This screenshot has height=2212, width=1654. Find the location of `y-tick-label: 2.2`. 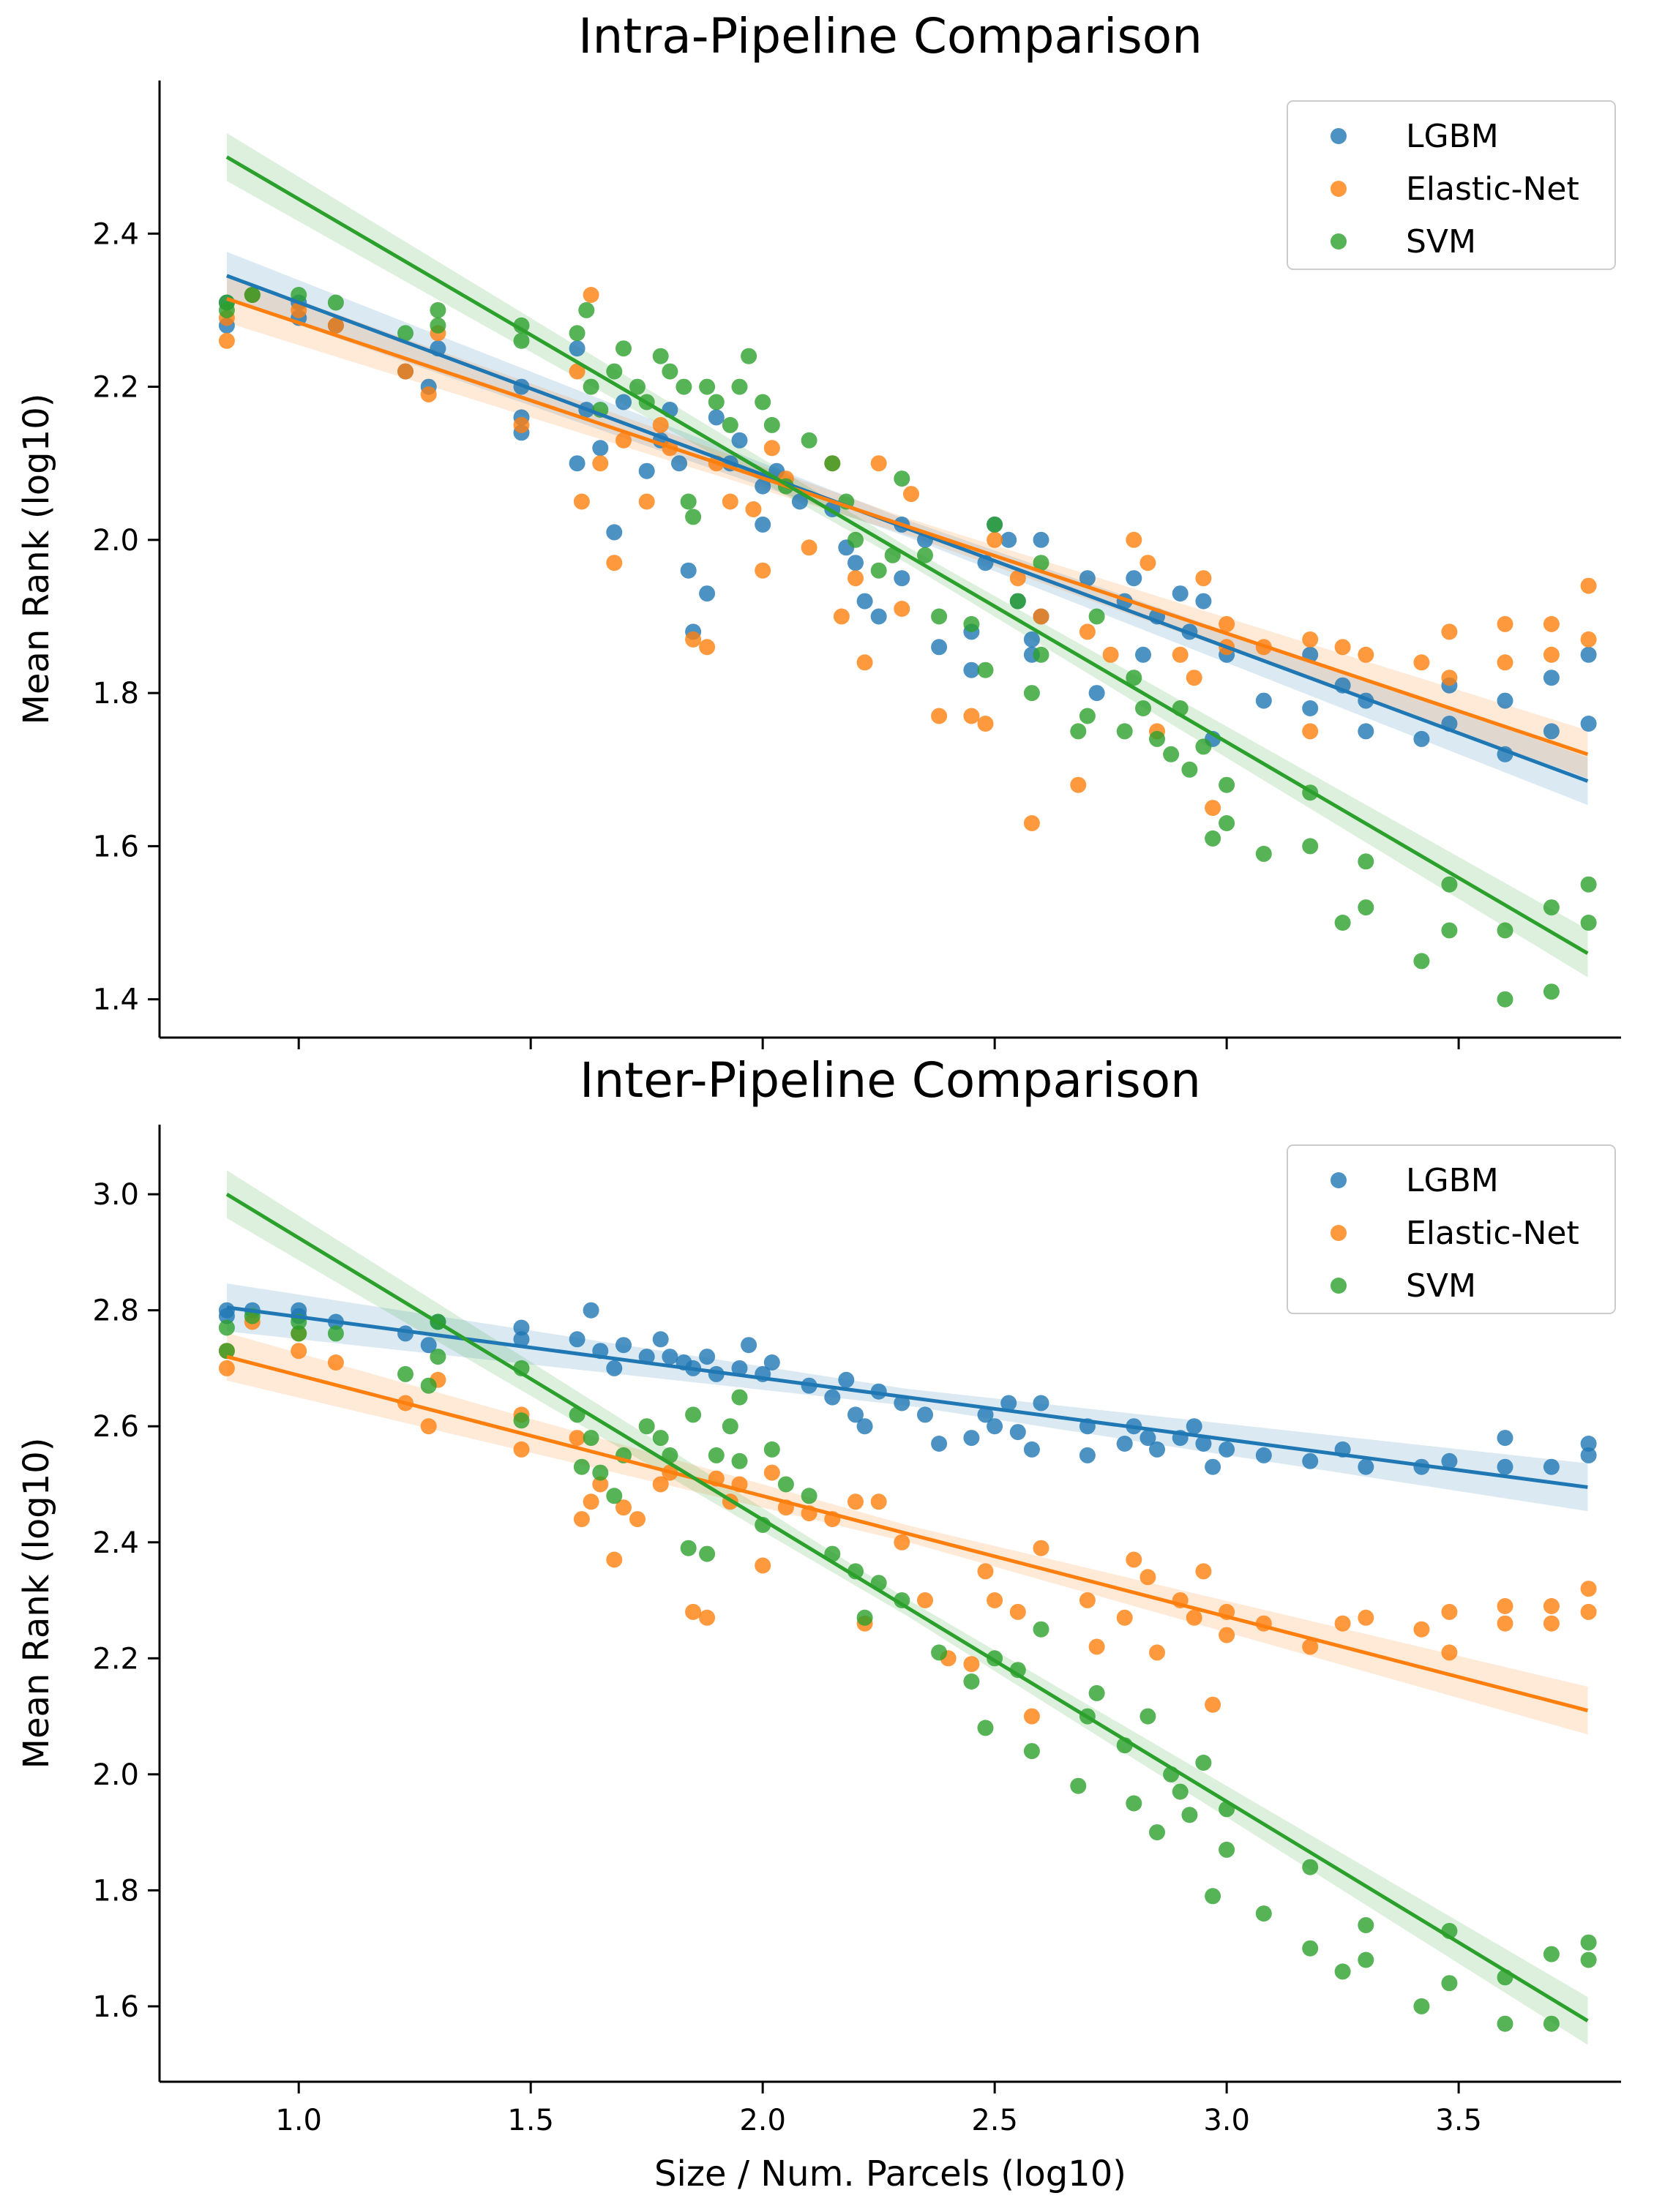

y-tick-label: 2.2 is located at coordinates (115, 1659).